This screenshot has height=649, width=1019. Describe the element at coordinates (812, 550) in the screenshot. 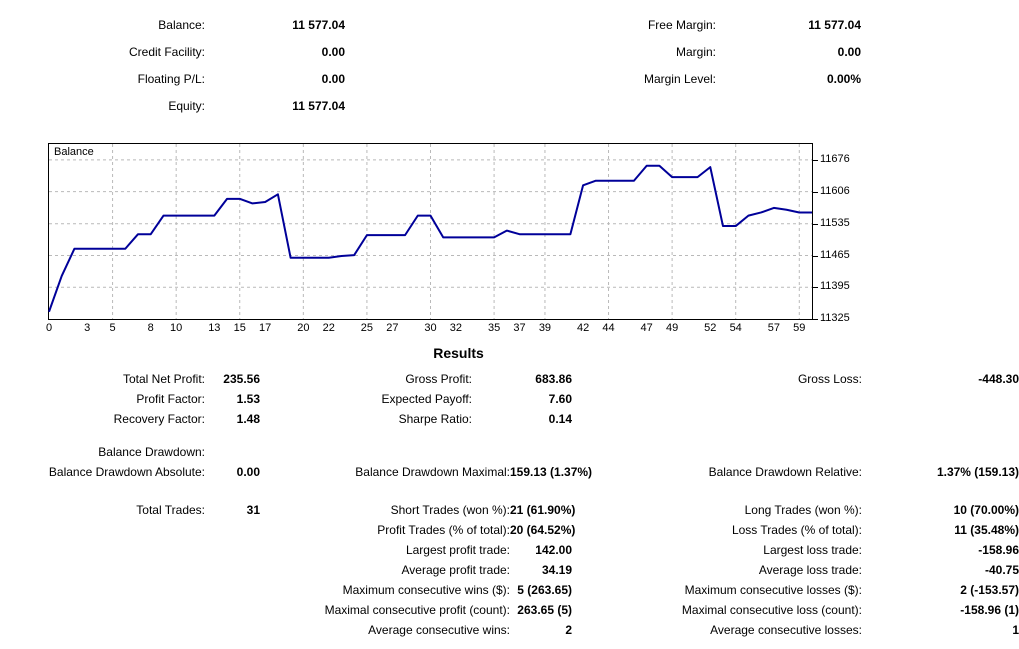

I see `largest-loss-trade-label: Largest loss trade:` at that location.